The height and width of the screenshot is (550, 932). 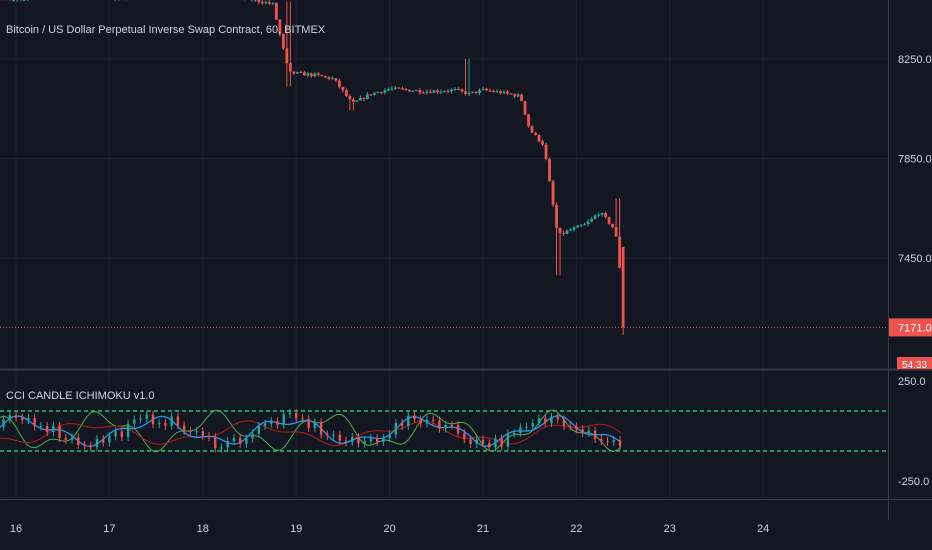 I want to click on time-tick-label: 17, so click(x=109, y=529).